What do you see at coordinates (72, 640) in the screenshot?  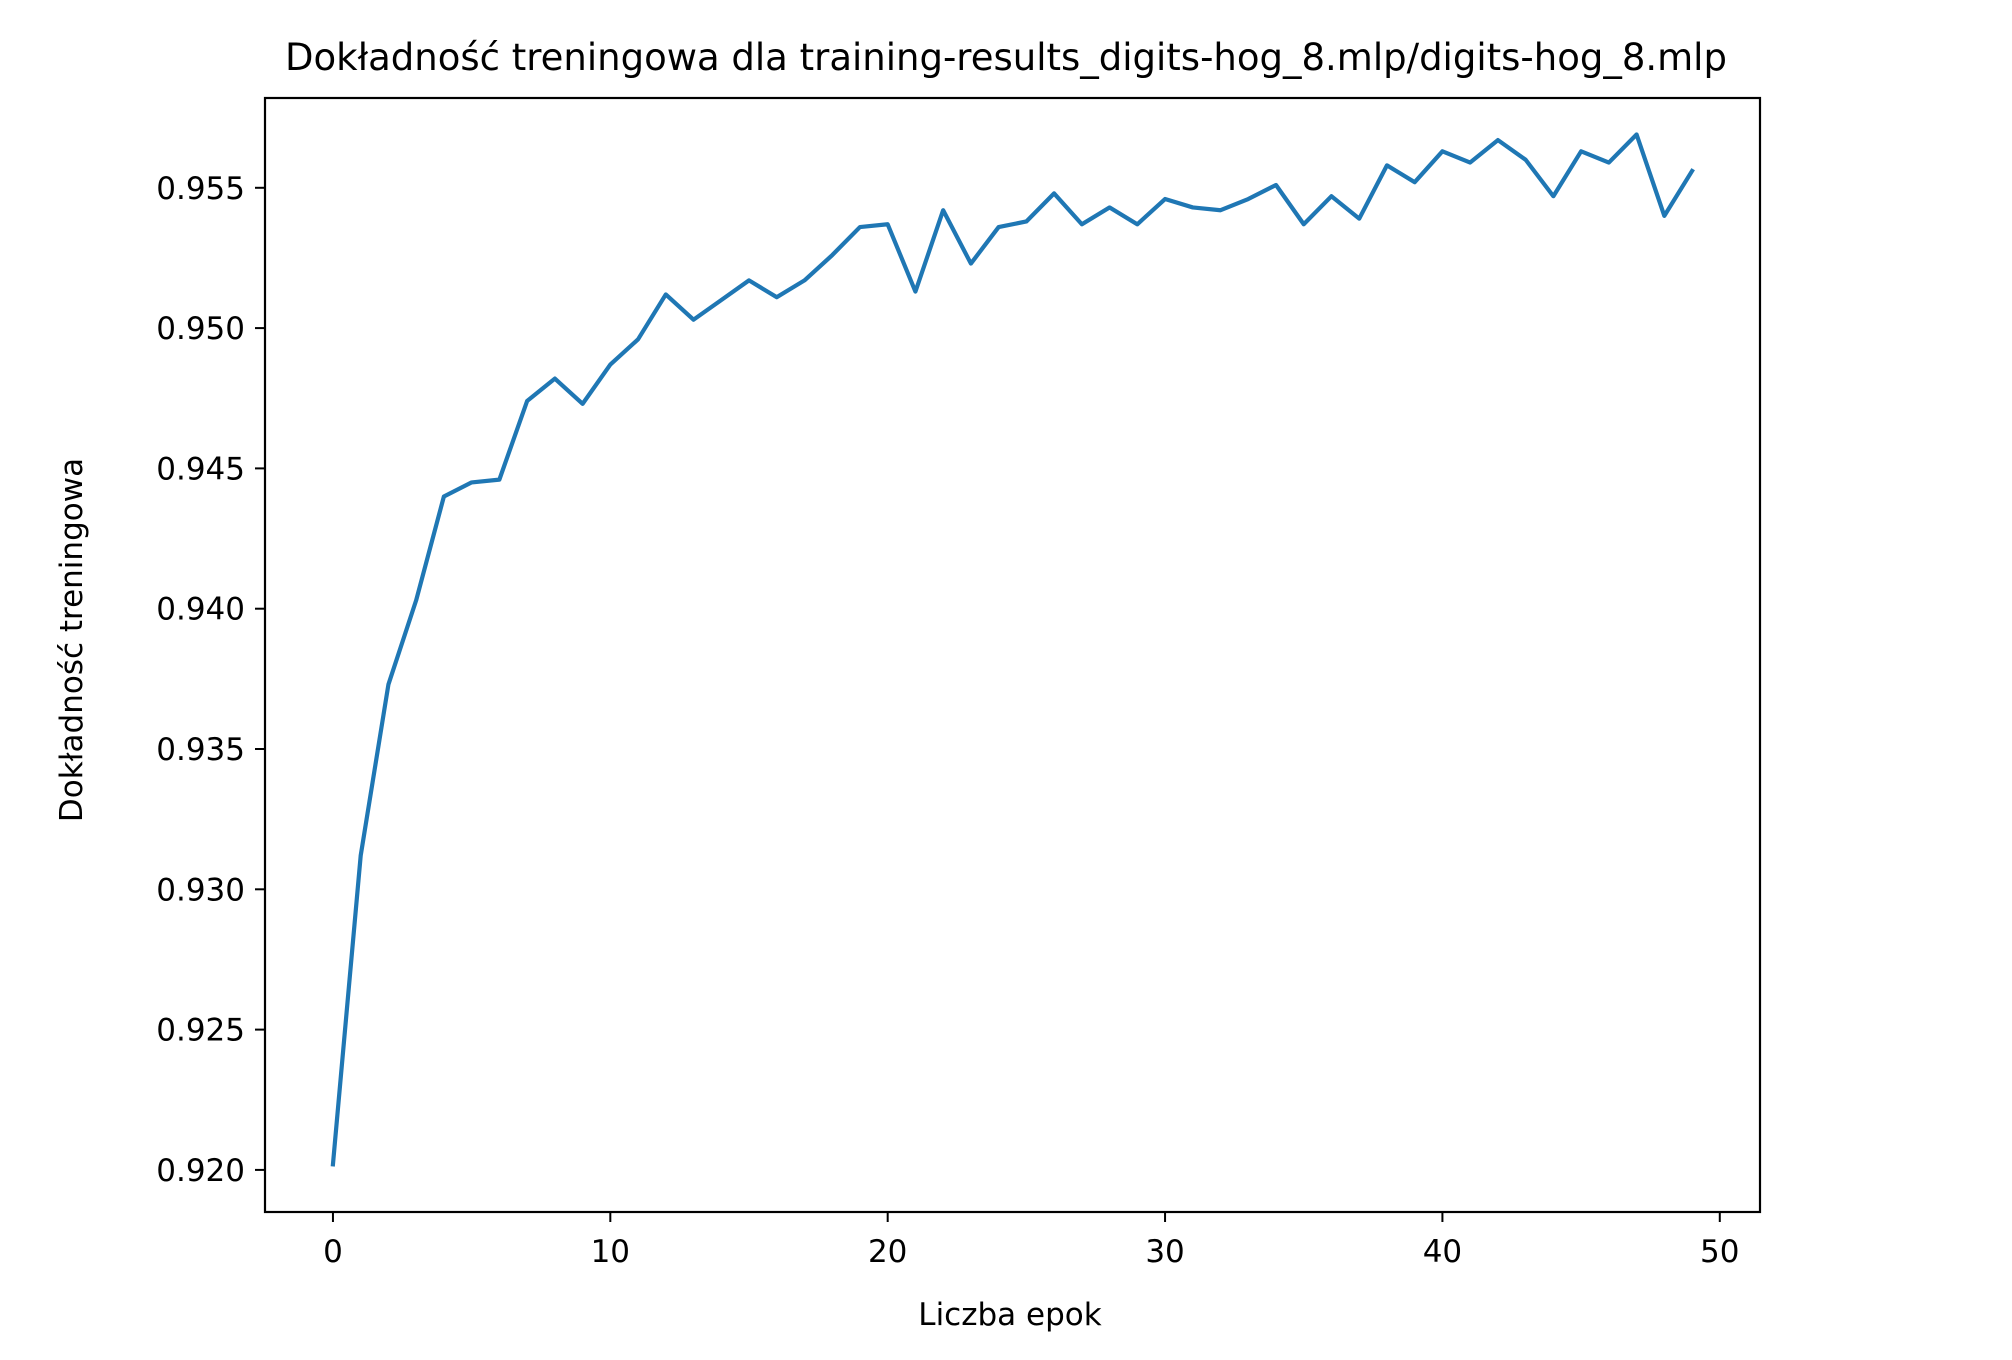 I see `y-axis-label: Dokładność treningowa` at bounding box center [72, 640].